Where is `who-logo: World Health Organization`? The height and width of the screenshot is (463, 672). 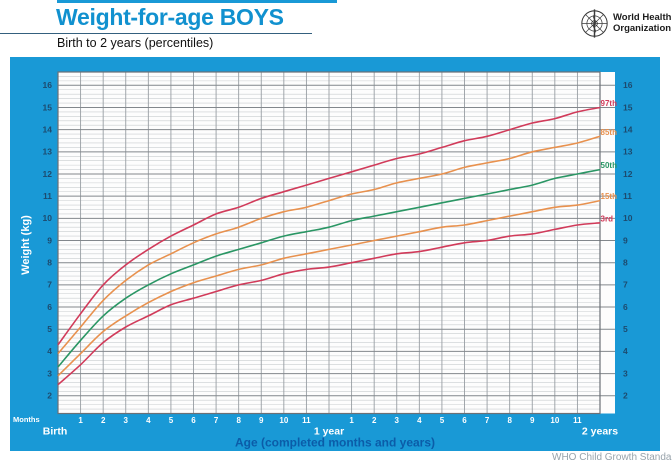 who-logo: World Health Organization is located at coordinates (626, 26).